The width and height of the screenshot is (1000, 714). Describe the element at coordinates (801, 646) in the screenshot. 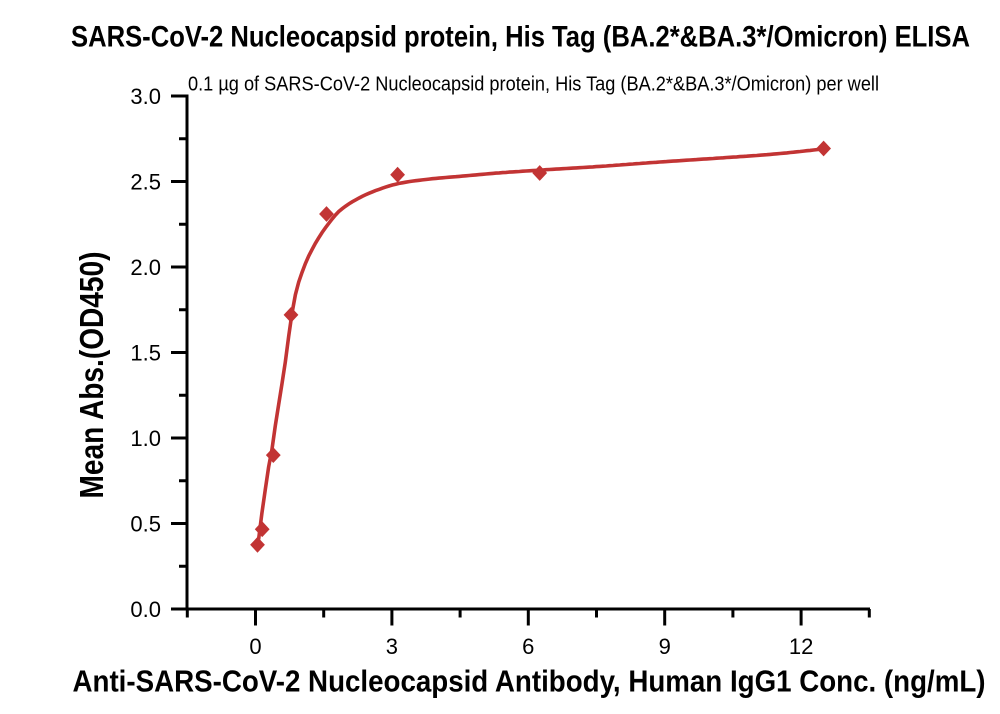

I see `svg-text: 12` at that location.